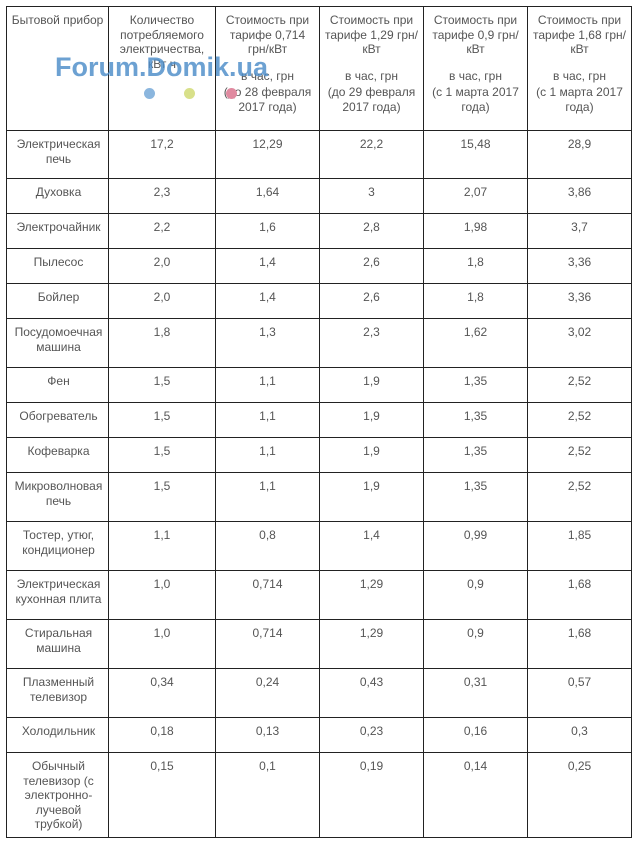 This screenshot has width=640, height=854. What do you see at coordinates (162, 343) in the screenshot?
I see `consumption-cell: 1,8` at bounding box center [162, 343].